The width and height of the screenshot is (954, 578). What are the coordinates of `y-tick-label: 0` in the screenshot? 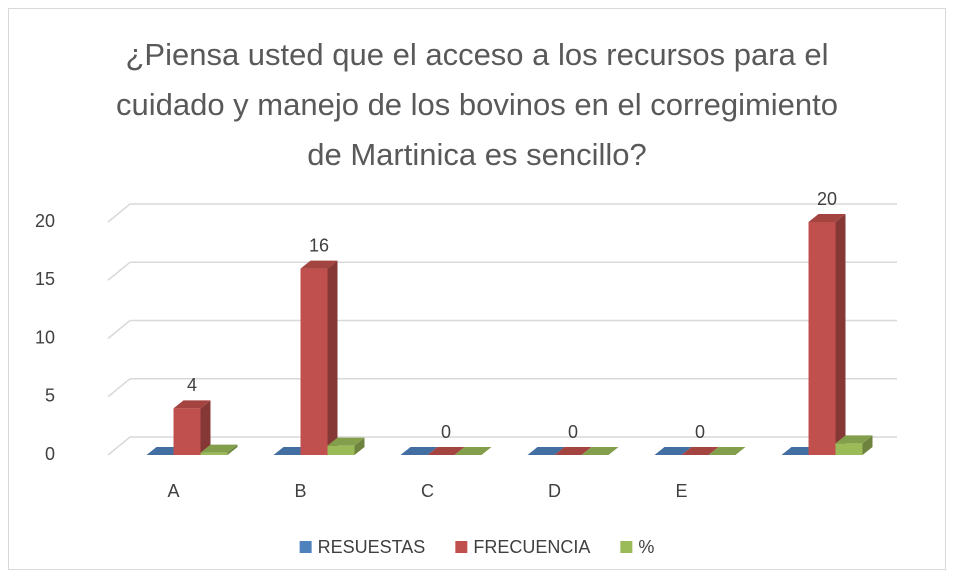 It's located at (50, 454).